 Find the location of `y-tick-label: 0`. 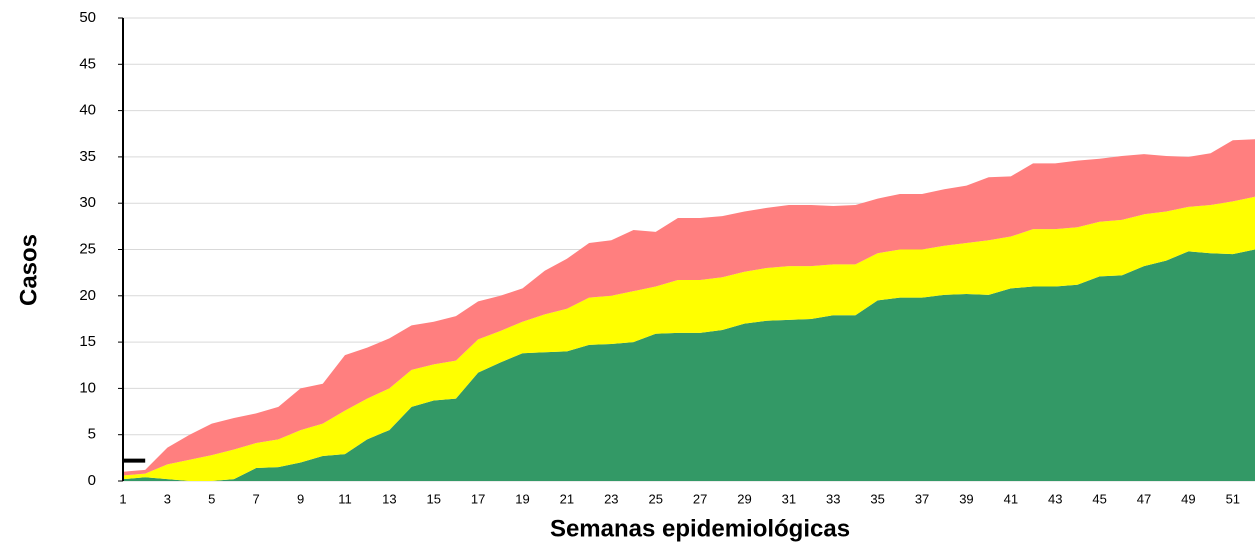

y-tick-label: 0 is located at coordinates (92, 480).